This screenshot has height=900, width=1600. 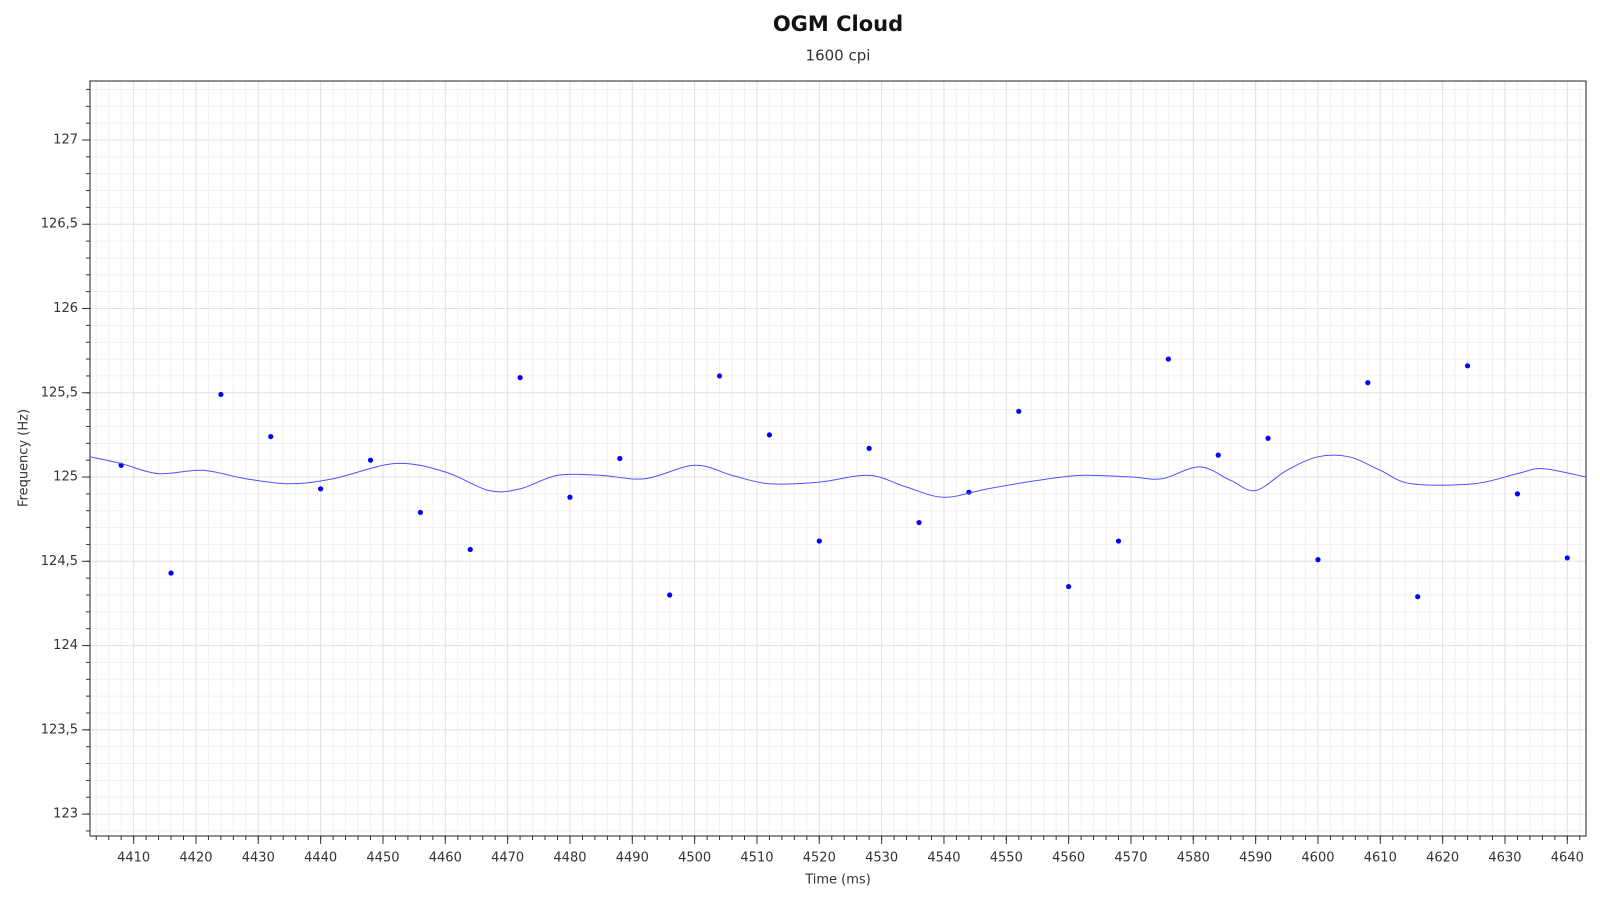 What do you see at coordinates (632, 858) in the screenshot?
I see `x-tick-label: 4490` at bounding box center [632, 858].